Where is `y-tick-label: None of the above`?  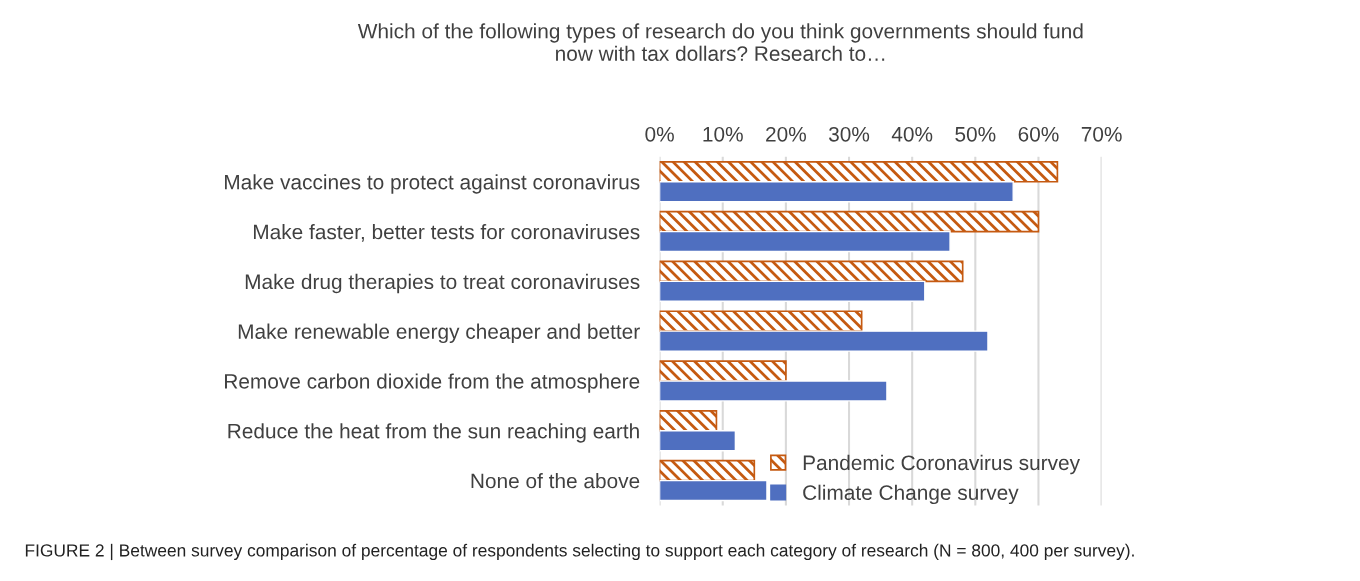
y-tick-label: None of the above is located at coordinates (555, 481).